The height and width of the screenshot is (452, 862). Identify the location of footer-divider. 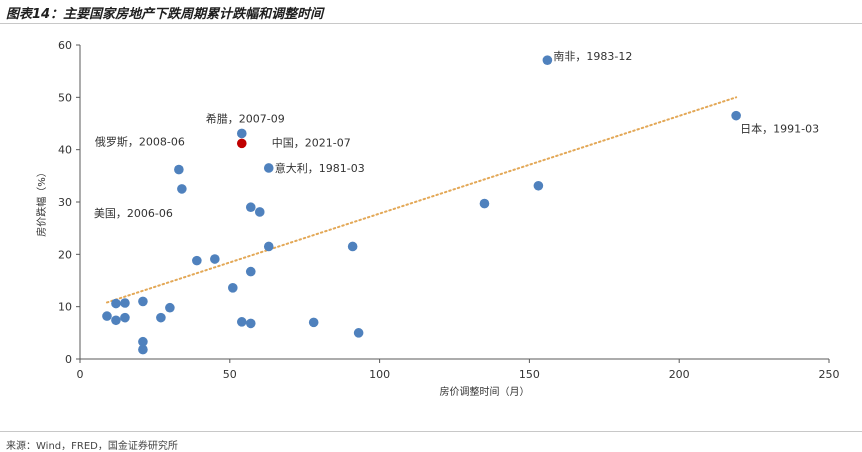
(431, 431).